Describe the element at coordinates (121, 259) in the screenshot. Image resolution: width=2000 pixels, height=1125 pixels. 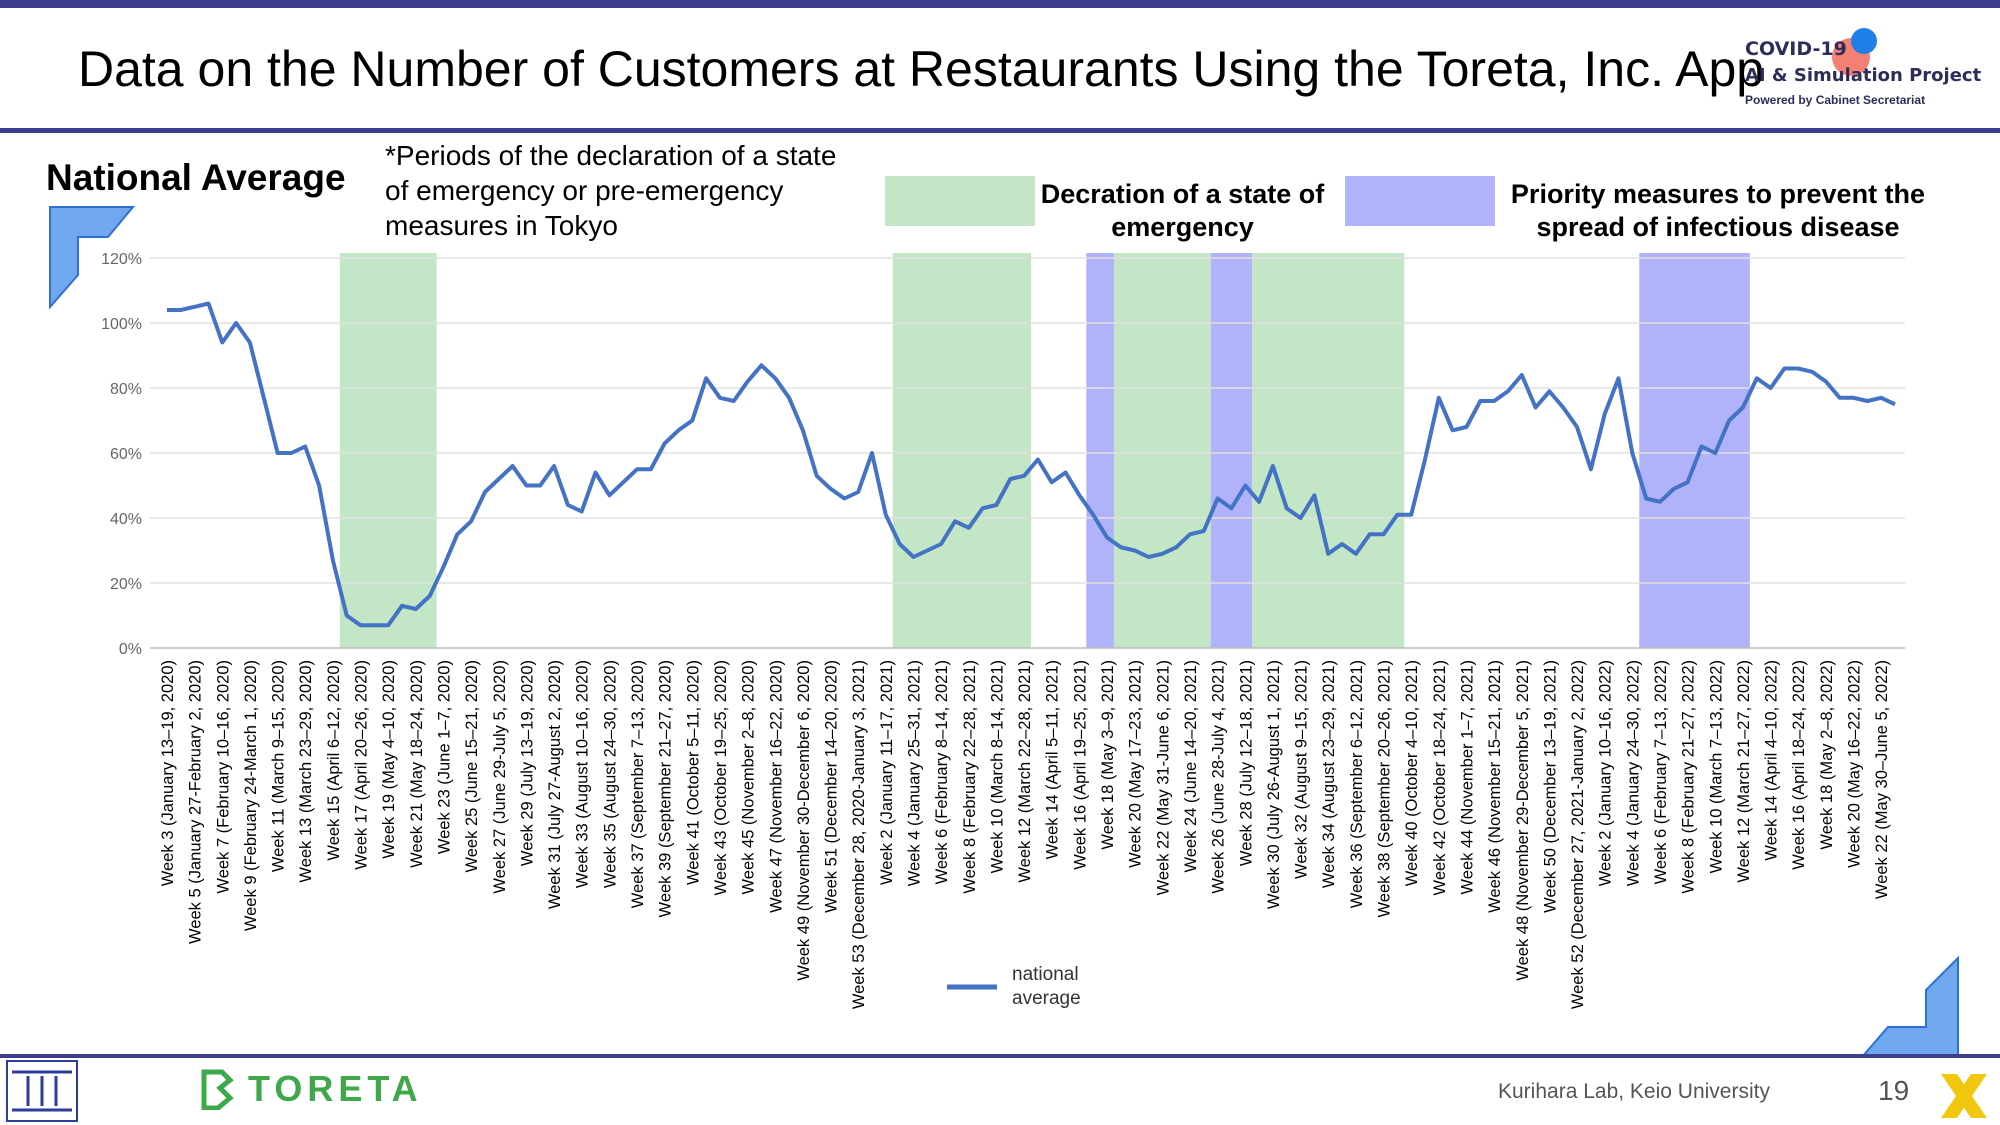
I see `y-tick-label: 120%` at that location.